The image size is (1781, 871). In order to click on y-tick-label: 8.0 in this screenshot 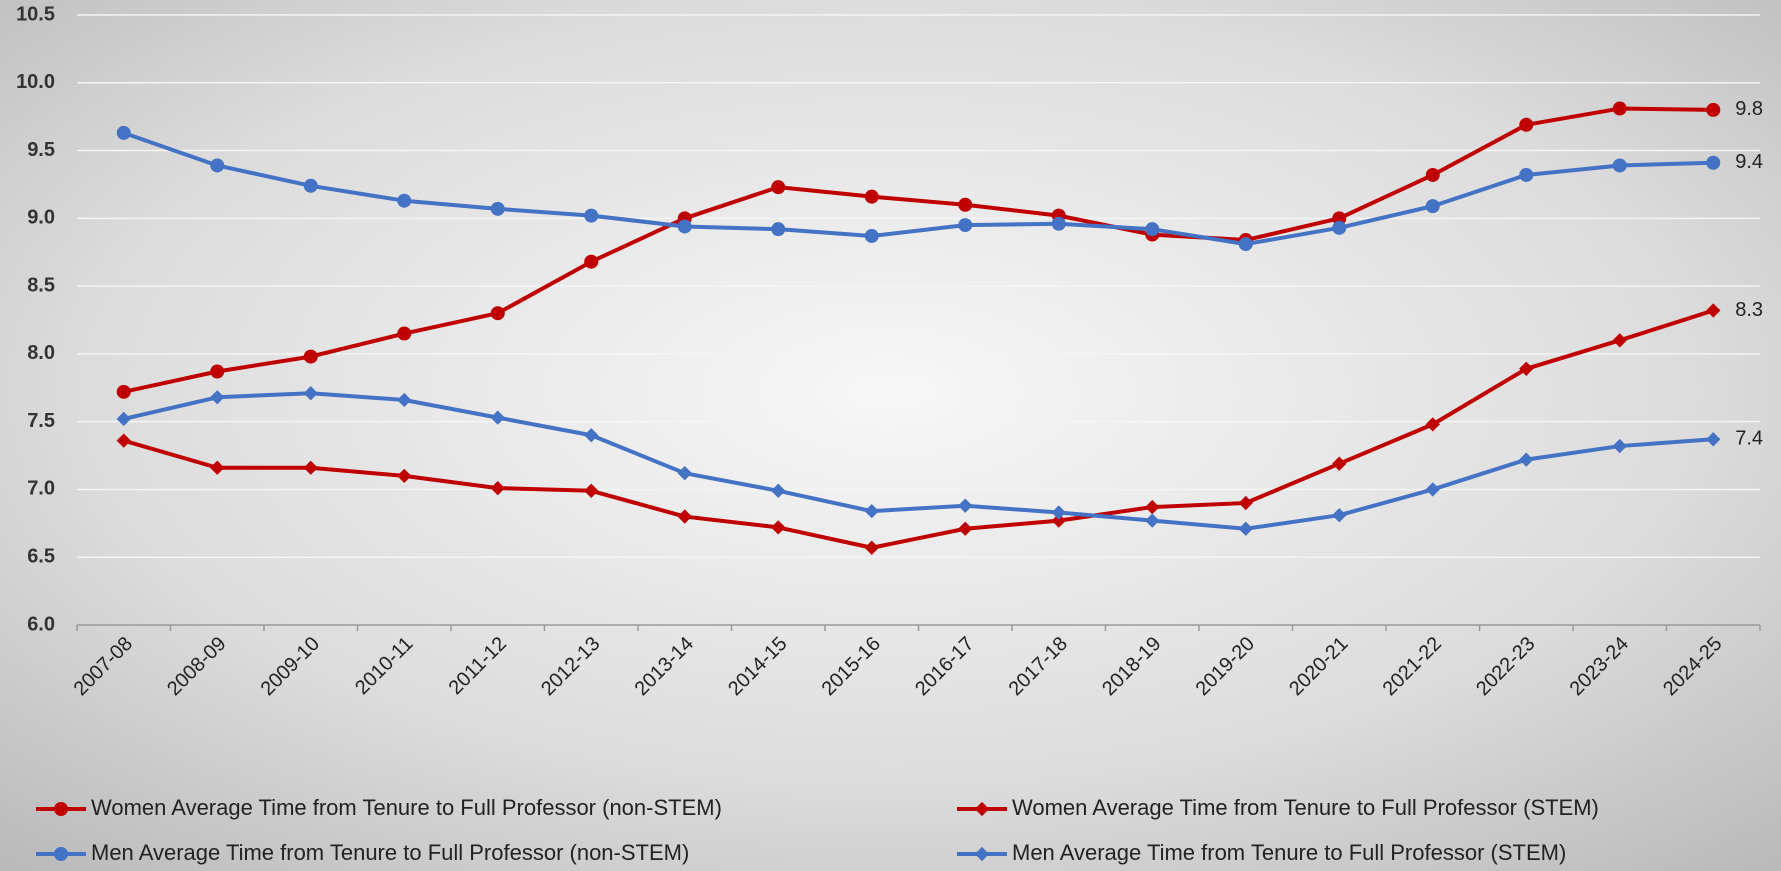, I will do `click(41, 353)`.